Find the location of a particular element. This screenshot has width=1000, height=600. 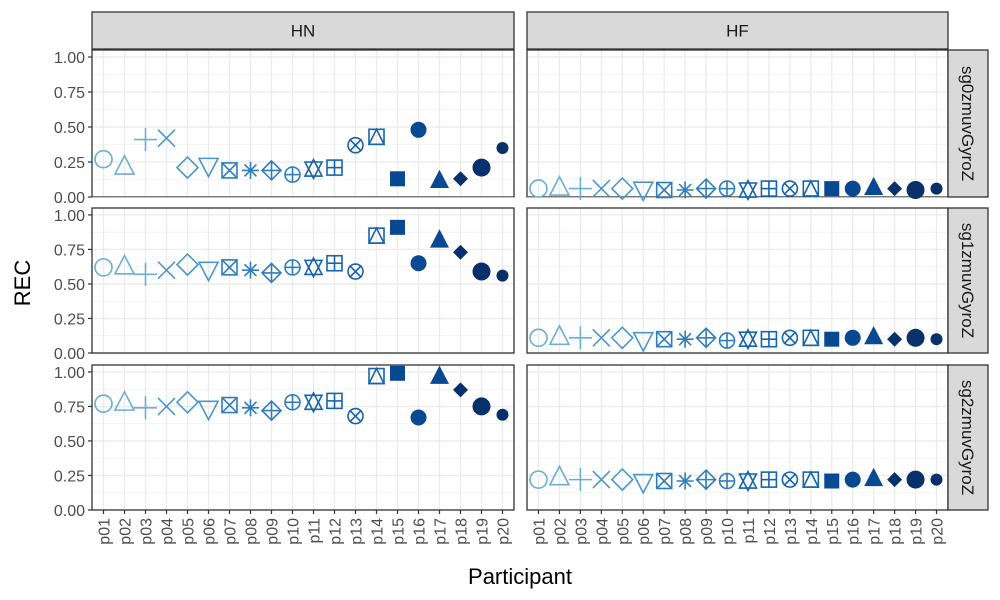

x-tick-label: p16 is located at coordinates (854, 531).